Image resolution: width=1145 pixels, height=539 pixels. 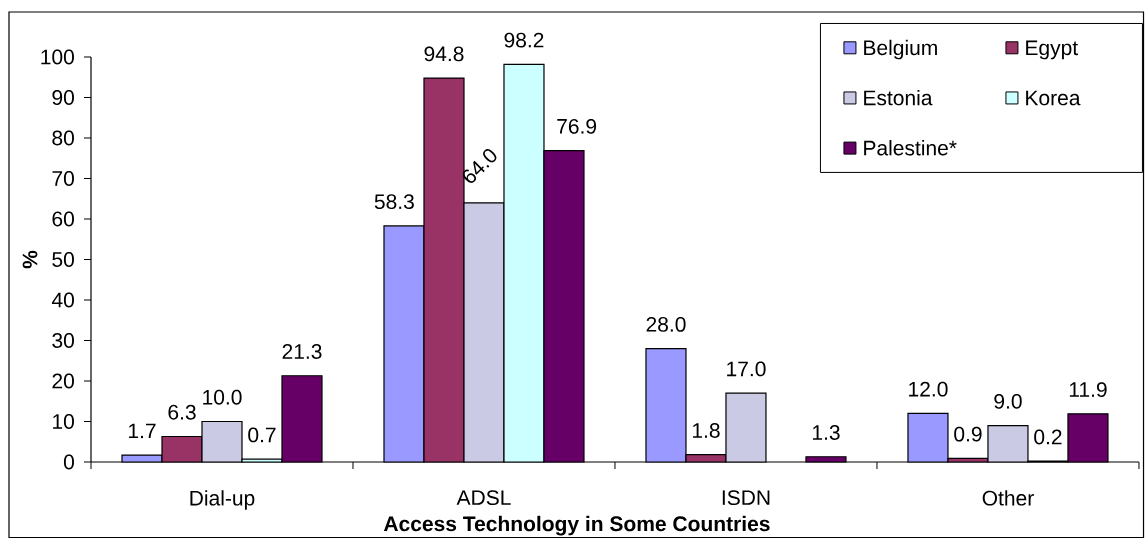 What do you see at coordinates (182, 412) in the screenshot?
I see `data-label: 6.3` at bounding box center [182, 412].